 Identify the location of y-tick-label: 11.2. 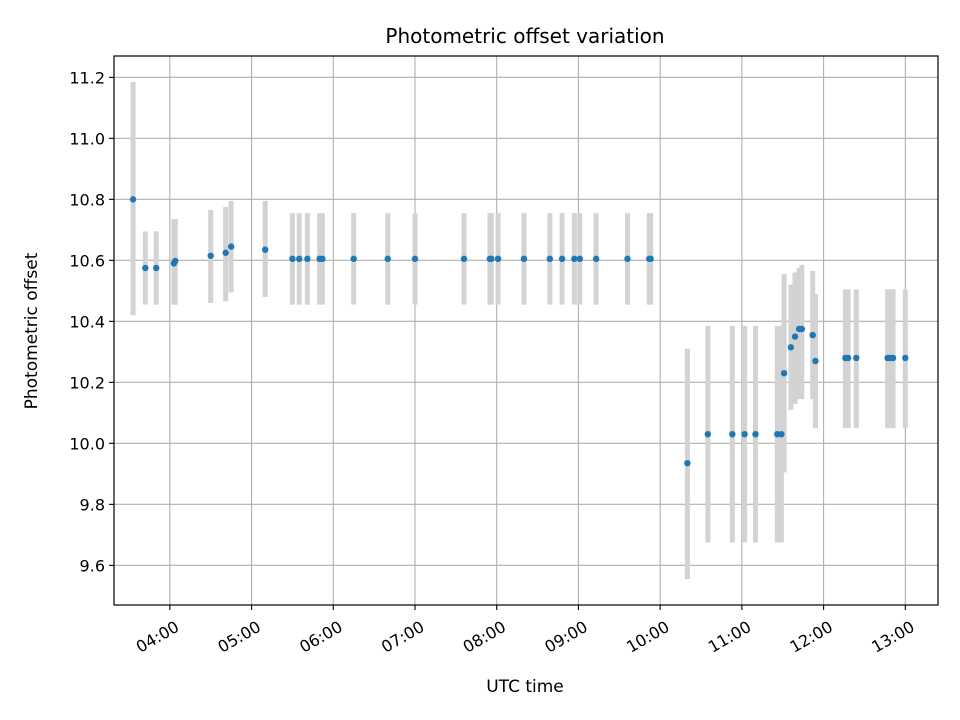
(87, 77).